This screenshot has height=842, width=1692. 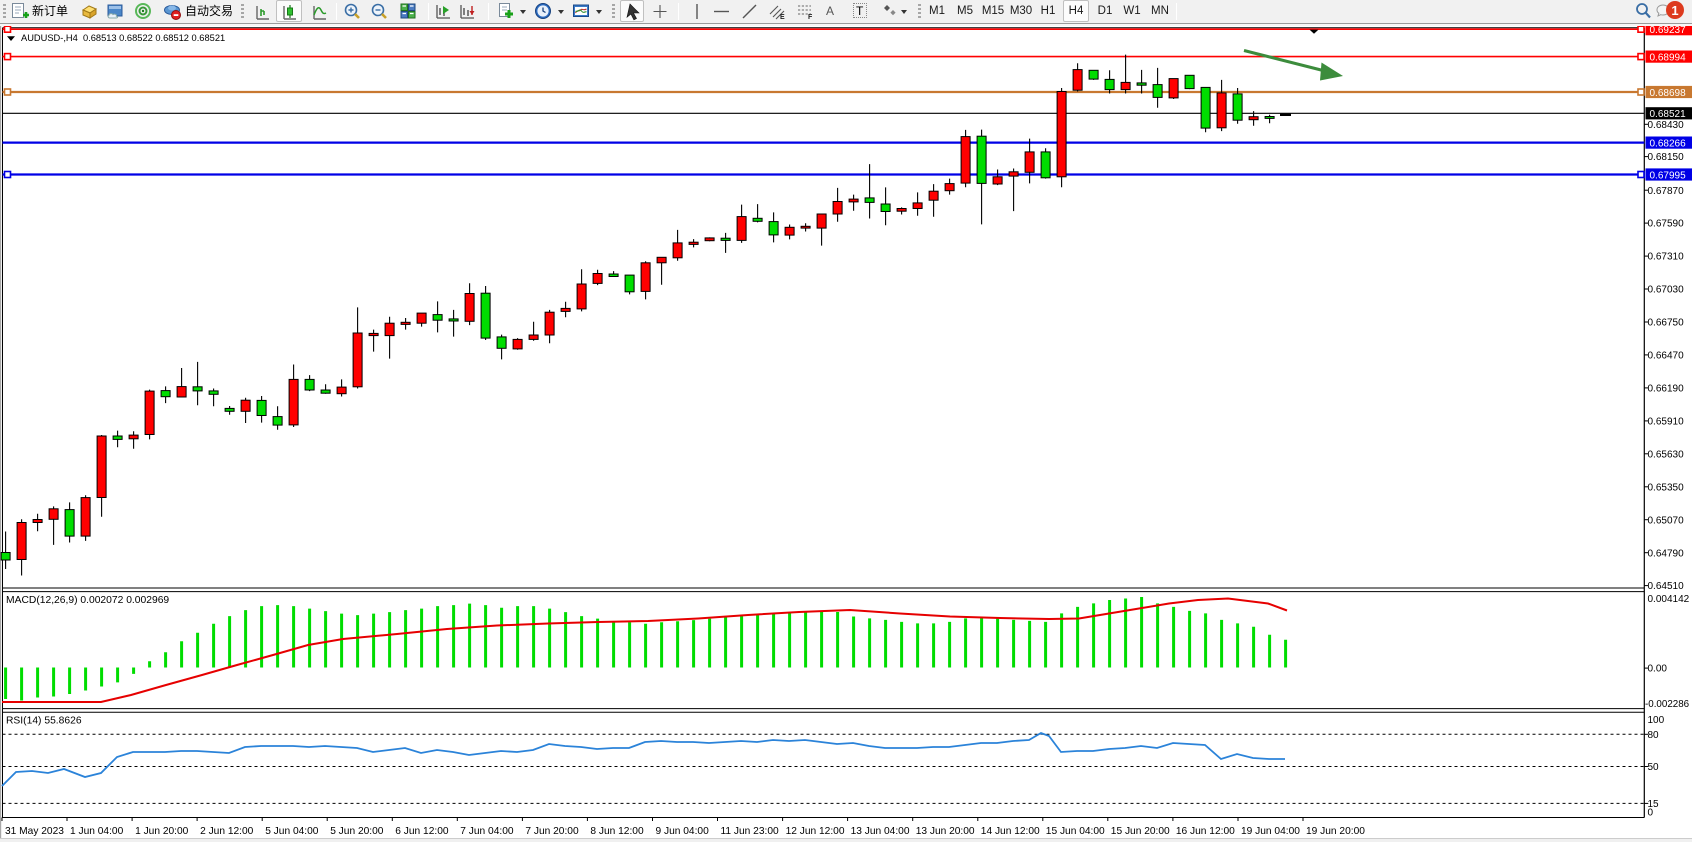 I want to click on svg-text: 1 Jun 04:00, so click(x=97, y=831).